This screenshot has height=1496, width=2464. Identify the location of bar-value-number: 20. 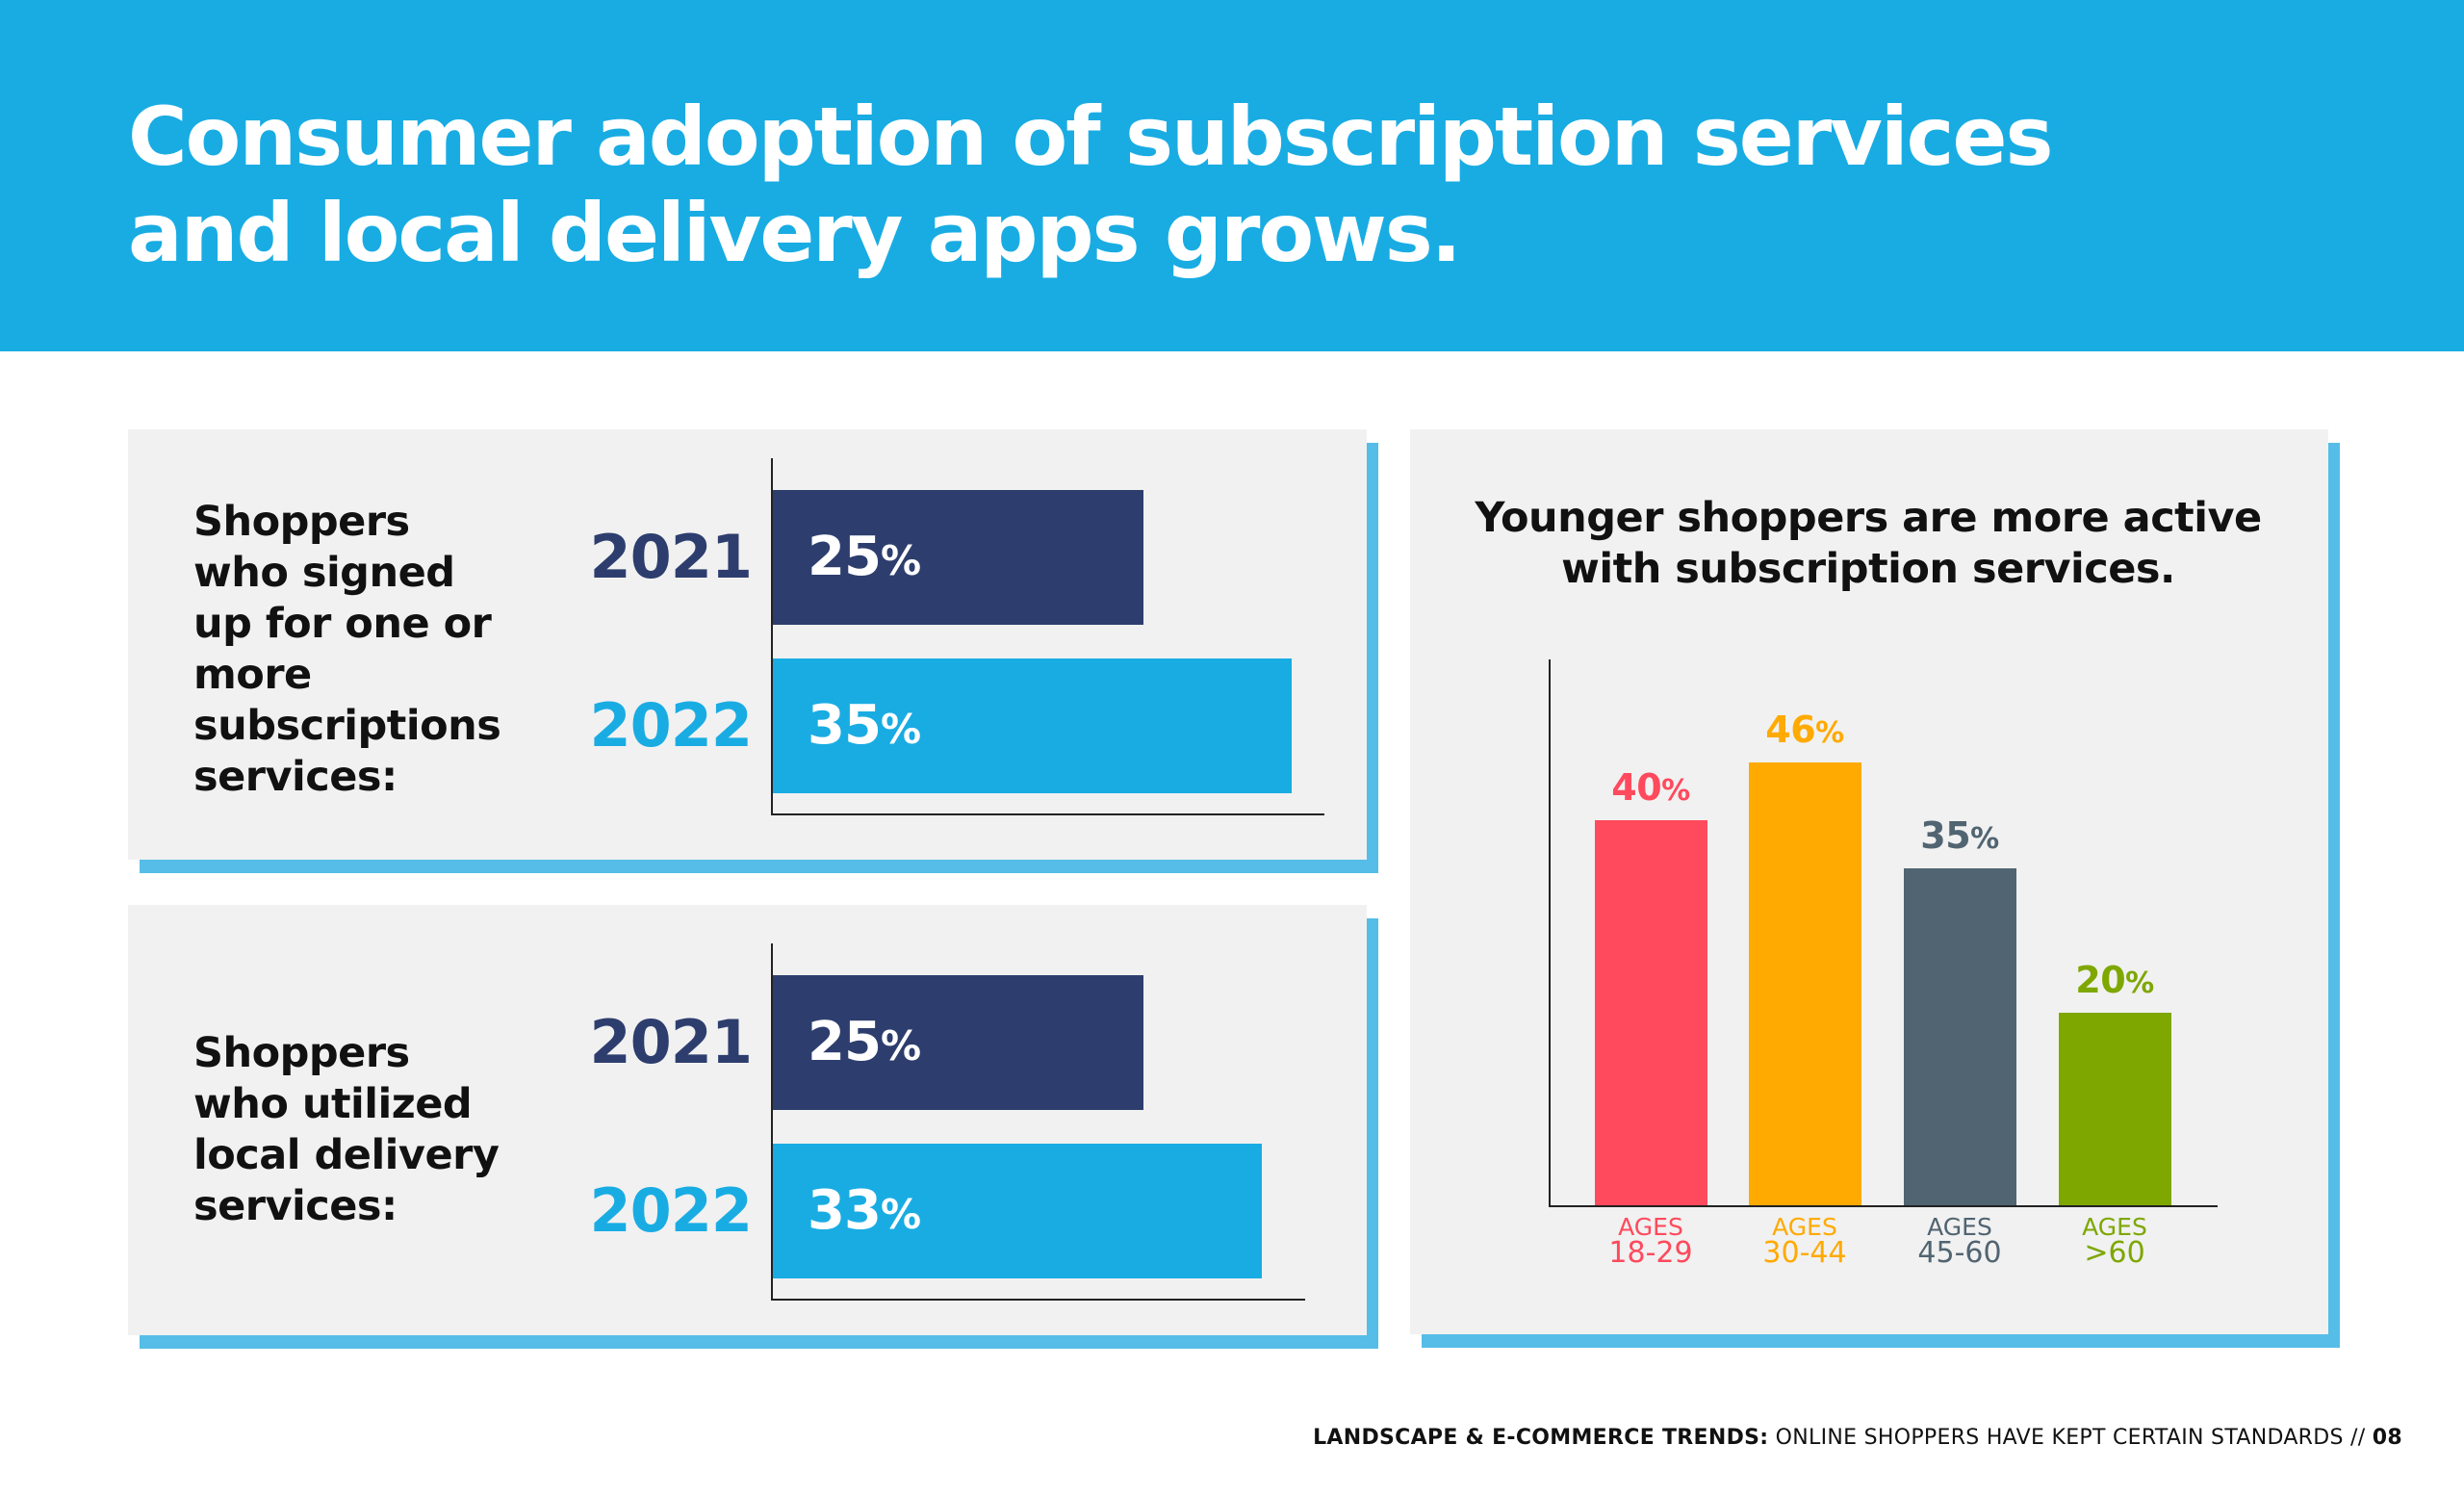
(2100, 980).